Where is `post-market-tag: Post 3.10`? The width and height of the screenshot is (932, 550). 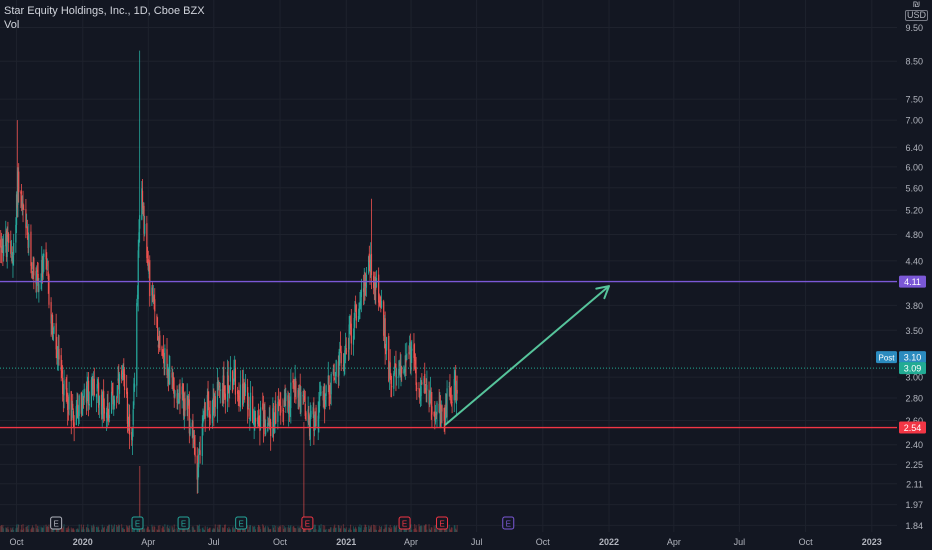
post-market-tag: Post 3.10 is located at coordinates (901, 357).